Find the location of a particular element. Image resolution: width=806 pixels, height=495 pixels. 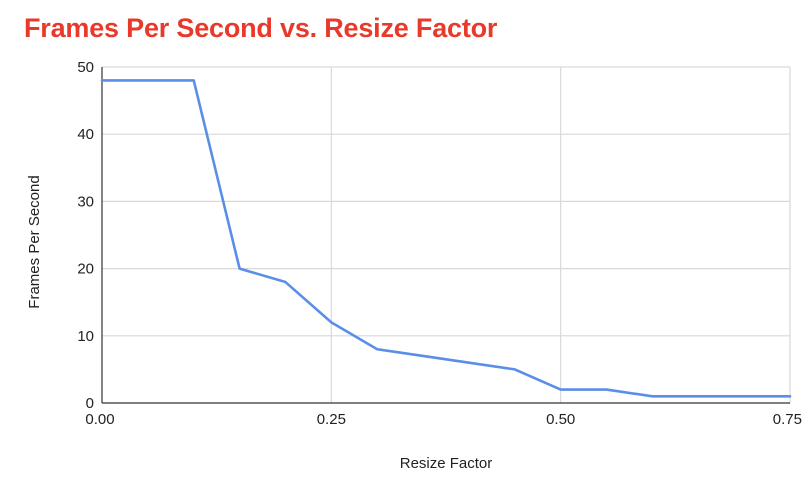

y-tick-label: 50 is located at coordinates (85, 67).